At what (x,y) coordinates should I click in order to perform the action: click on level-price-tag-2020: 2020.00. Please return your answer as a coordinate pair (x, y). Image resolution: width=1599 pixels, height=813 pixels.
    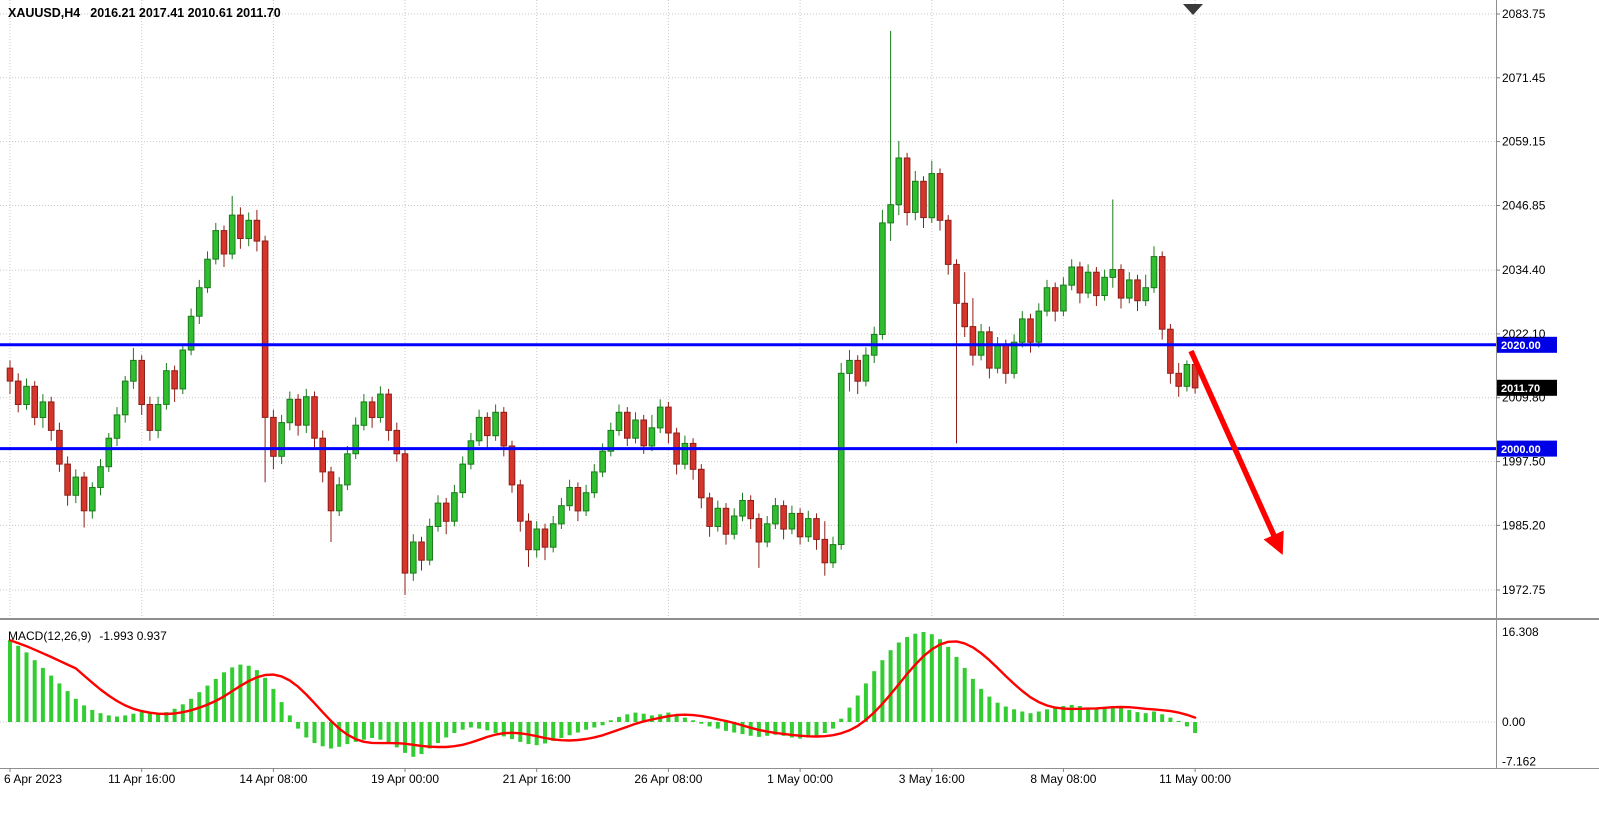
    Looking at the image, I should click on (1527, 344).